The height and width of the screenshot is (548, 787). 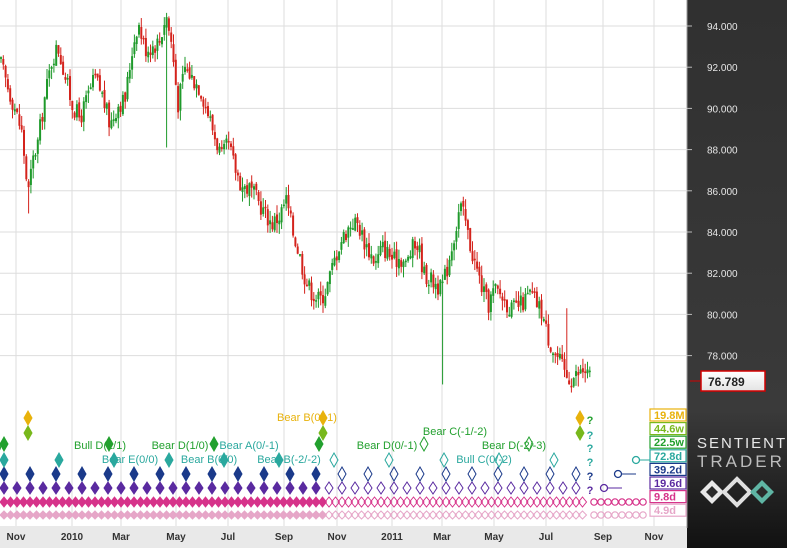 What do you see at coordinates (289, 460) in the screenshot?
I see `phase-label: Bear B(-2/-2)` at bounding box center [289, 460].